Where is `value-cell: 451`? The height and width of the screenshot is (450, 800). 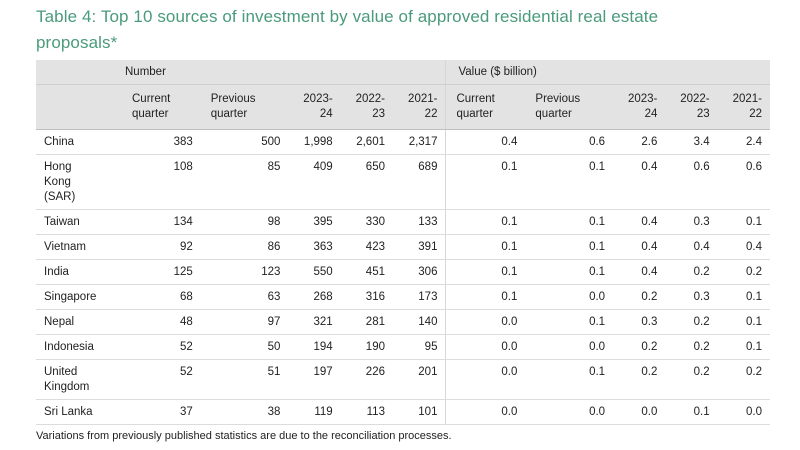
value-cell: 451 is located at coordinates (366, 272).